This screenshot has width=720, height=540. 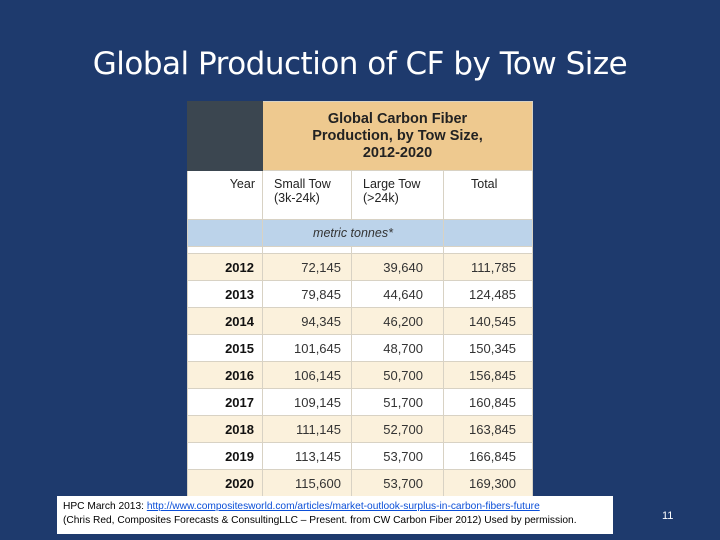 What do you see at coordinates (488, 429) in the screenshot?
I see `total-cell: 163,845` at bounding box center [488, 429].